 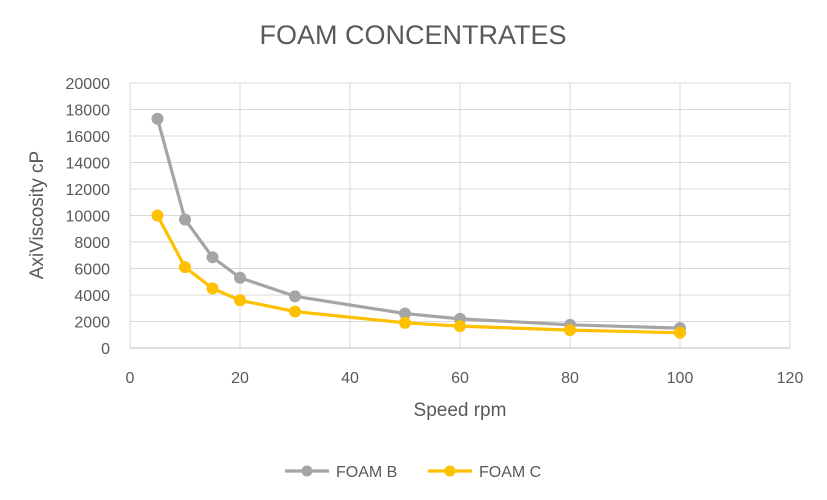 What do you see at coordinates (88, 137) in the screenshot?
I see `y-tick-label: 16000` at bounding box center [88, 137].